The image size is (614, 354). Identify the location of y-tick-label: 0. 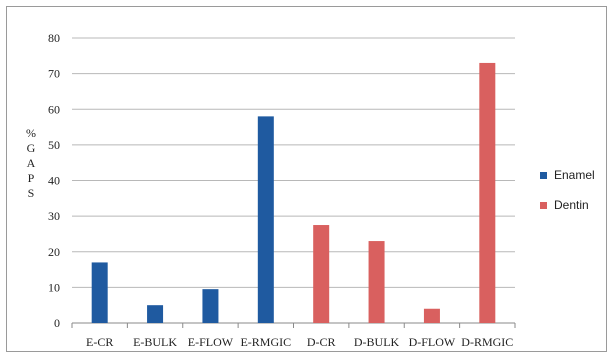
(57, 323).